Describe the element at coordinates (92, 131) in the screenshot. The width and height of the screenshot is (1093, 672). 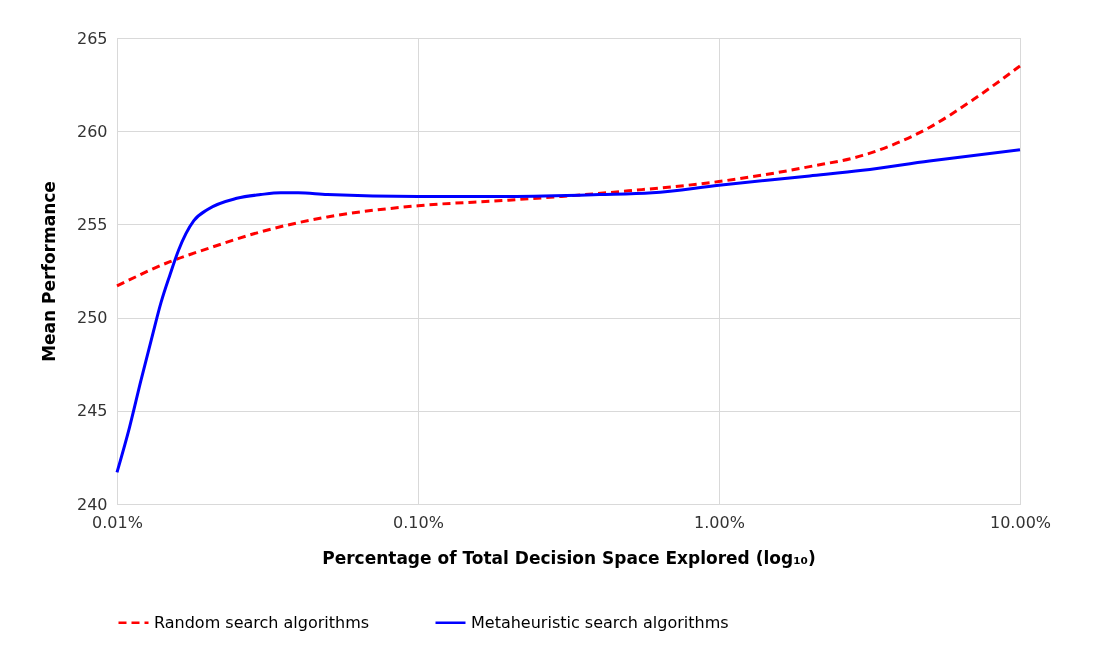
I see `y-tick-label: 260` at that location.